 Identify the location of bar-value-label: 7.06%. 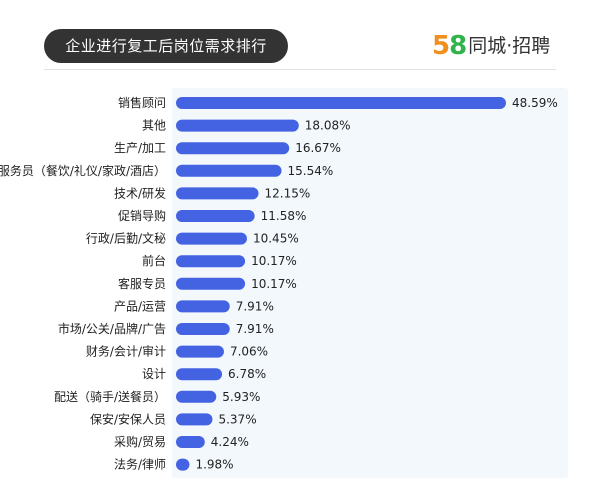
(249, 352).